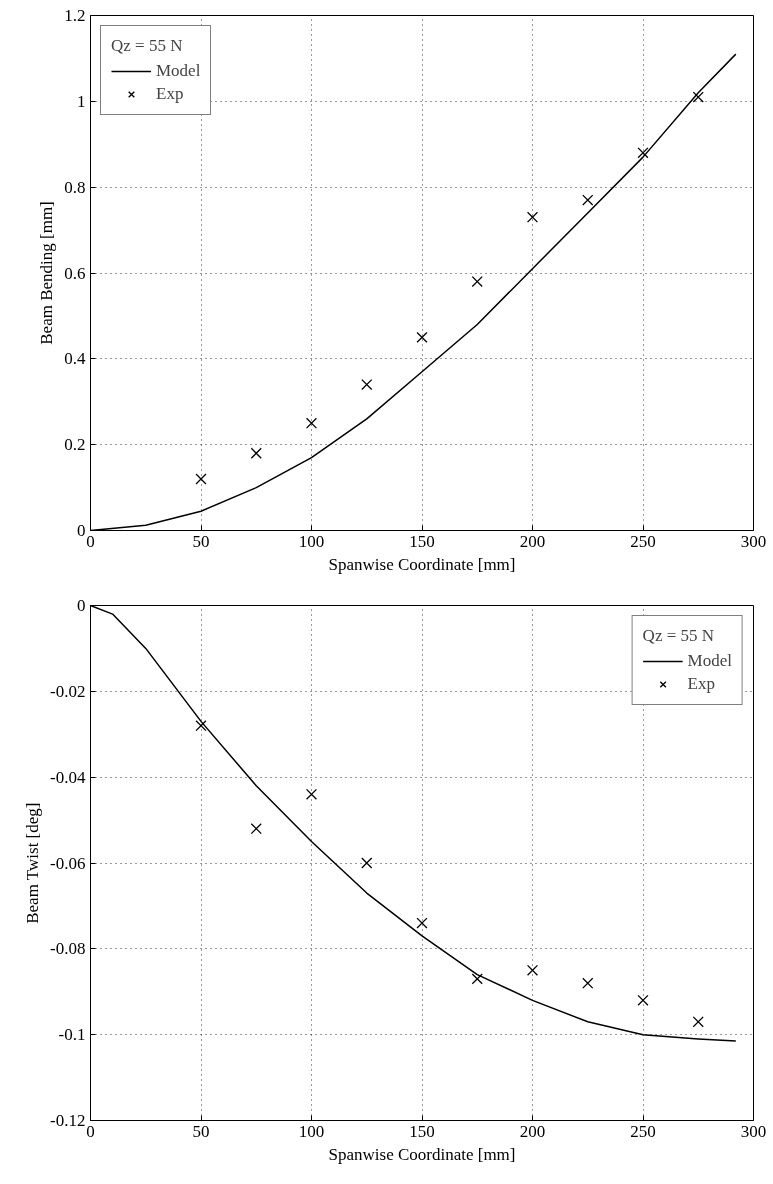 The image size is (773, 1184). What do you see at coordinates (75, 359) in the screenshot?
I see `y-tick-label: 0.4` at bounding box center [75, 359].